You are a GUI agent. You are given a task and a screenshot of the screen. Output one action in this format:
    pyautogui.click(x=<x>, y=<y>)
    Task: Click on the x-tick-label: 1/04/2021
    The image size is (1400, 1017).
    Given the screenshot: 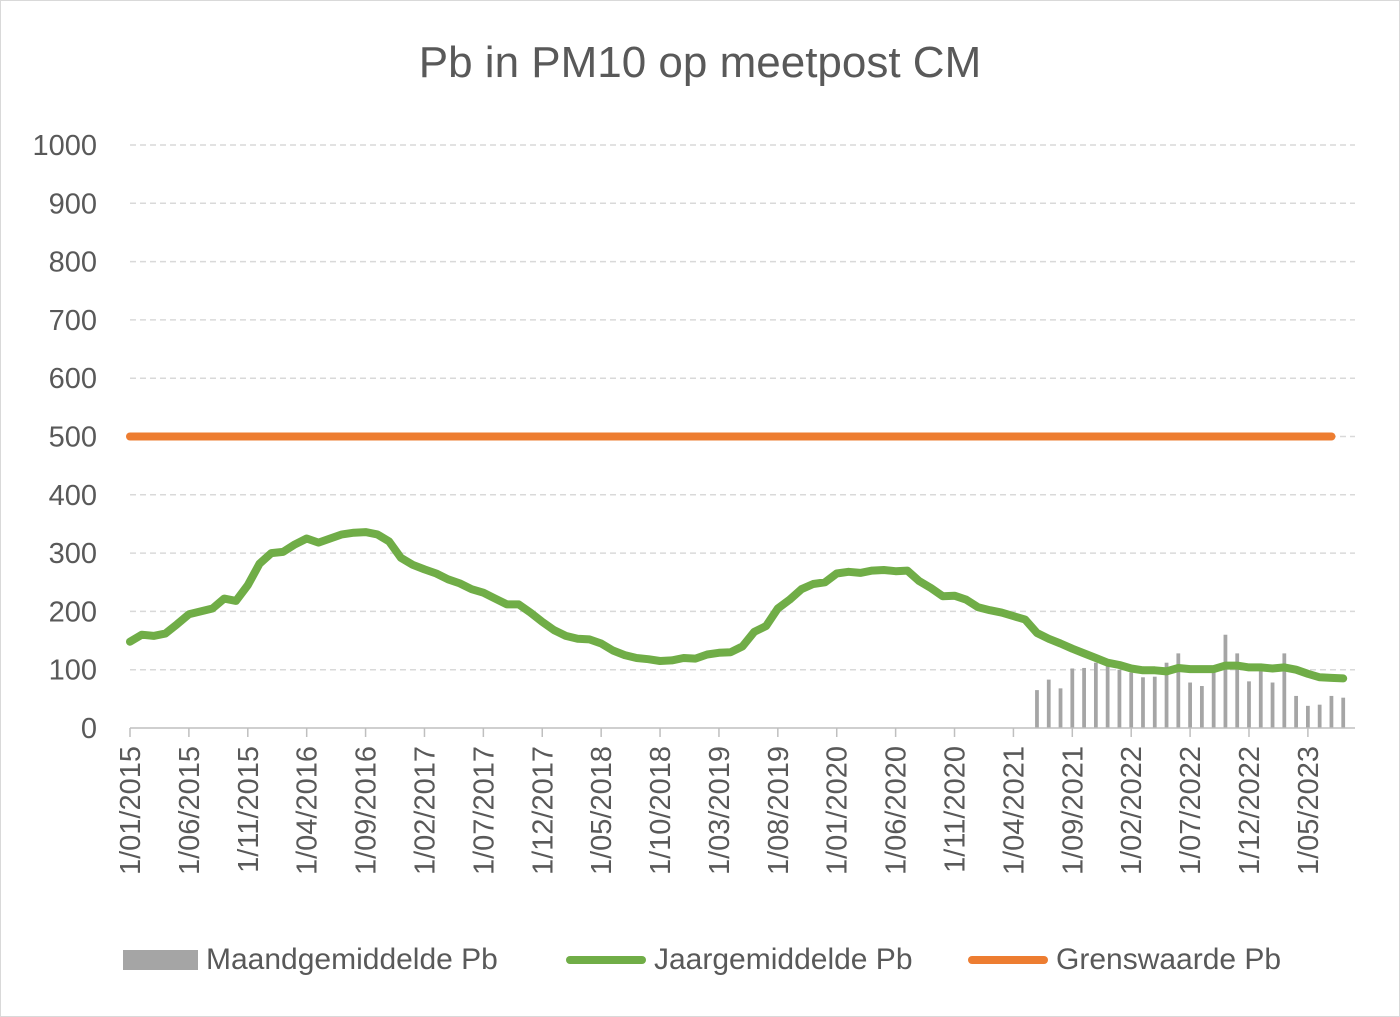 What is the action you would take?
    pyautogui.click(x=1014, y=810)
    